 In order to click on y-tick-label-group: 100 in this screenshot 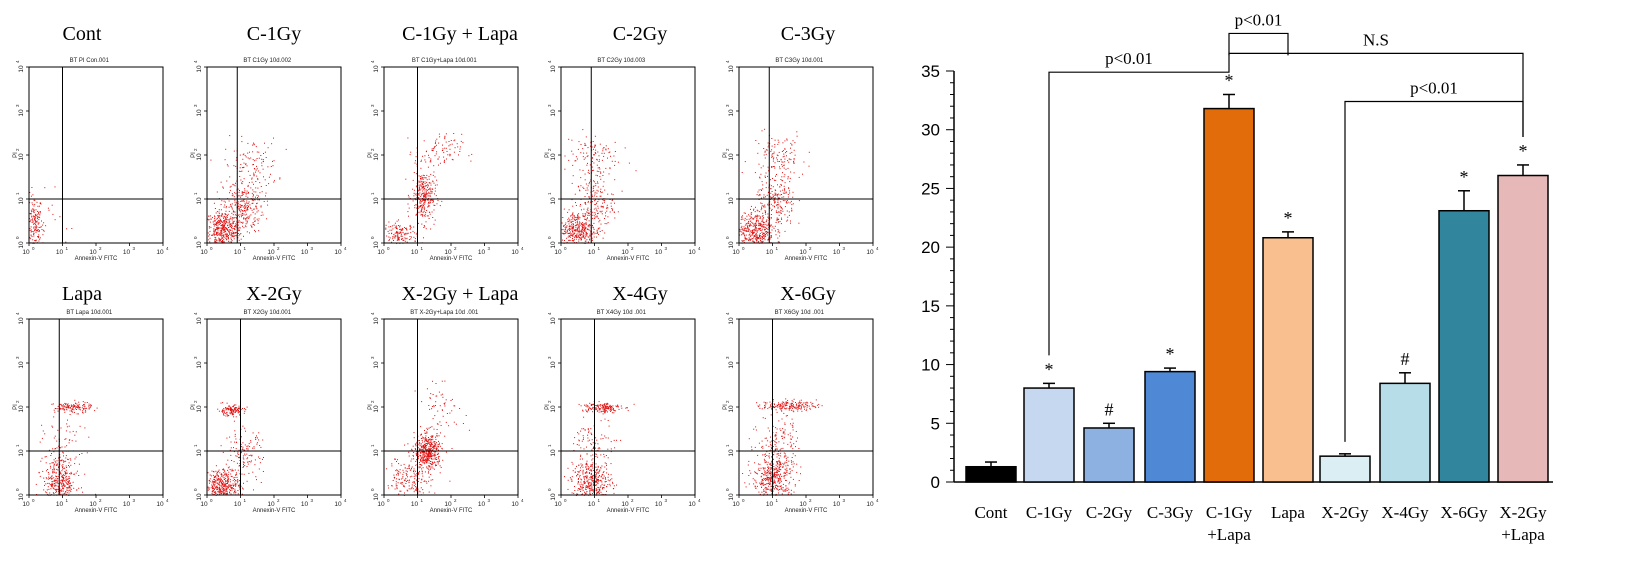, I will do `click(198, 494)`.